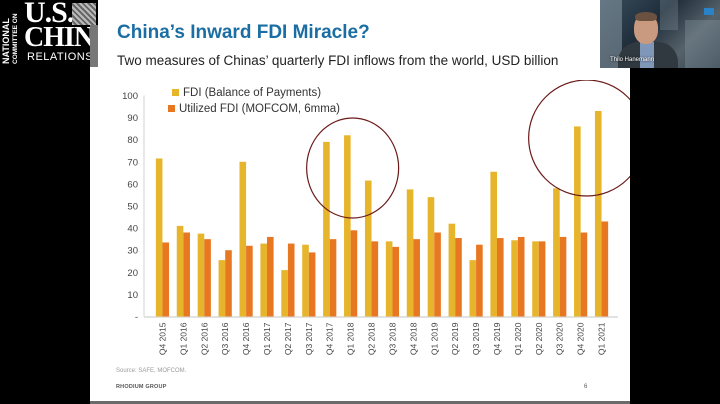 This screenshot has width=720, height=404. Describe the element at coordinates (372, 338) in the screenshot. I see `x-tick-label: Q2 2018` at that location.